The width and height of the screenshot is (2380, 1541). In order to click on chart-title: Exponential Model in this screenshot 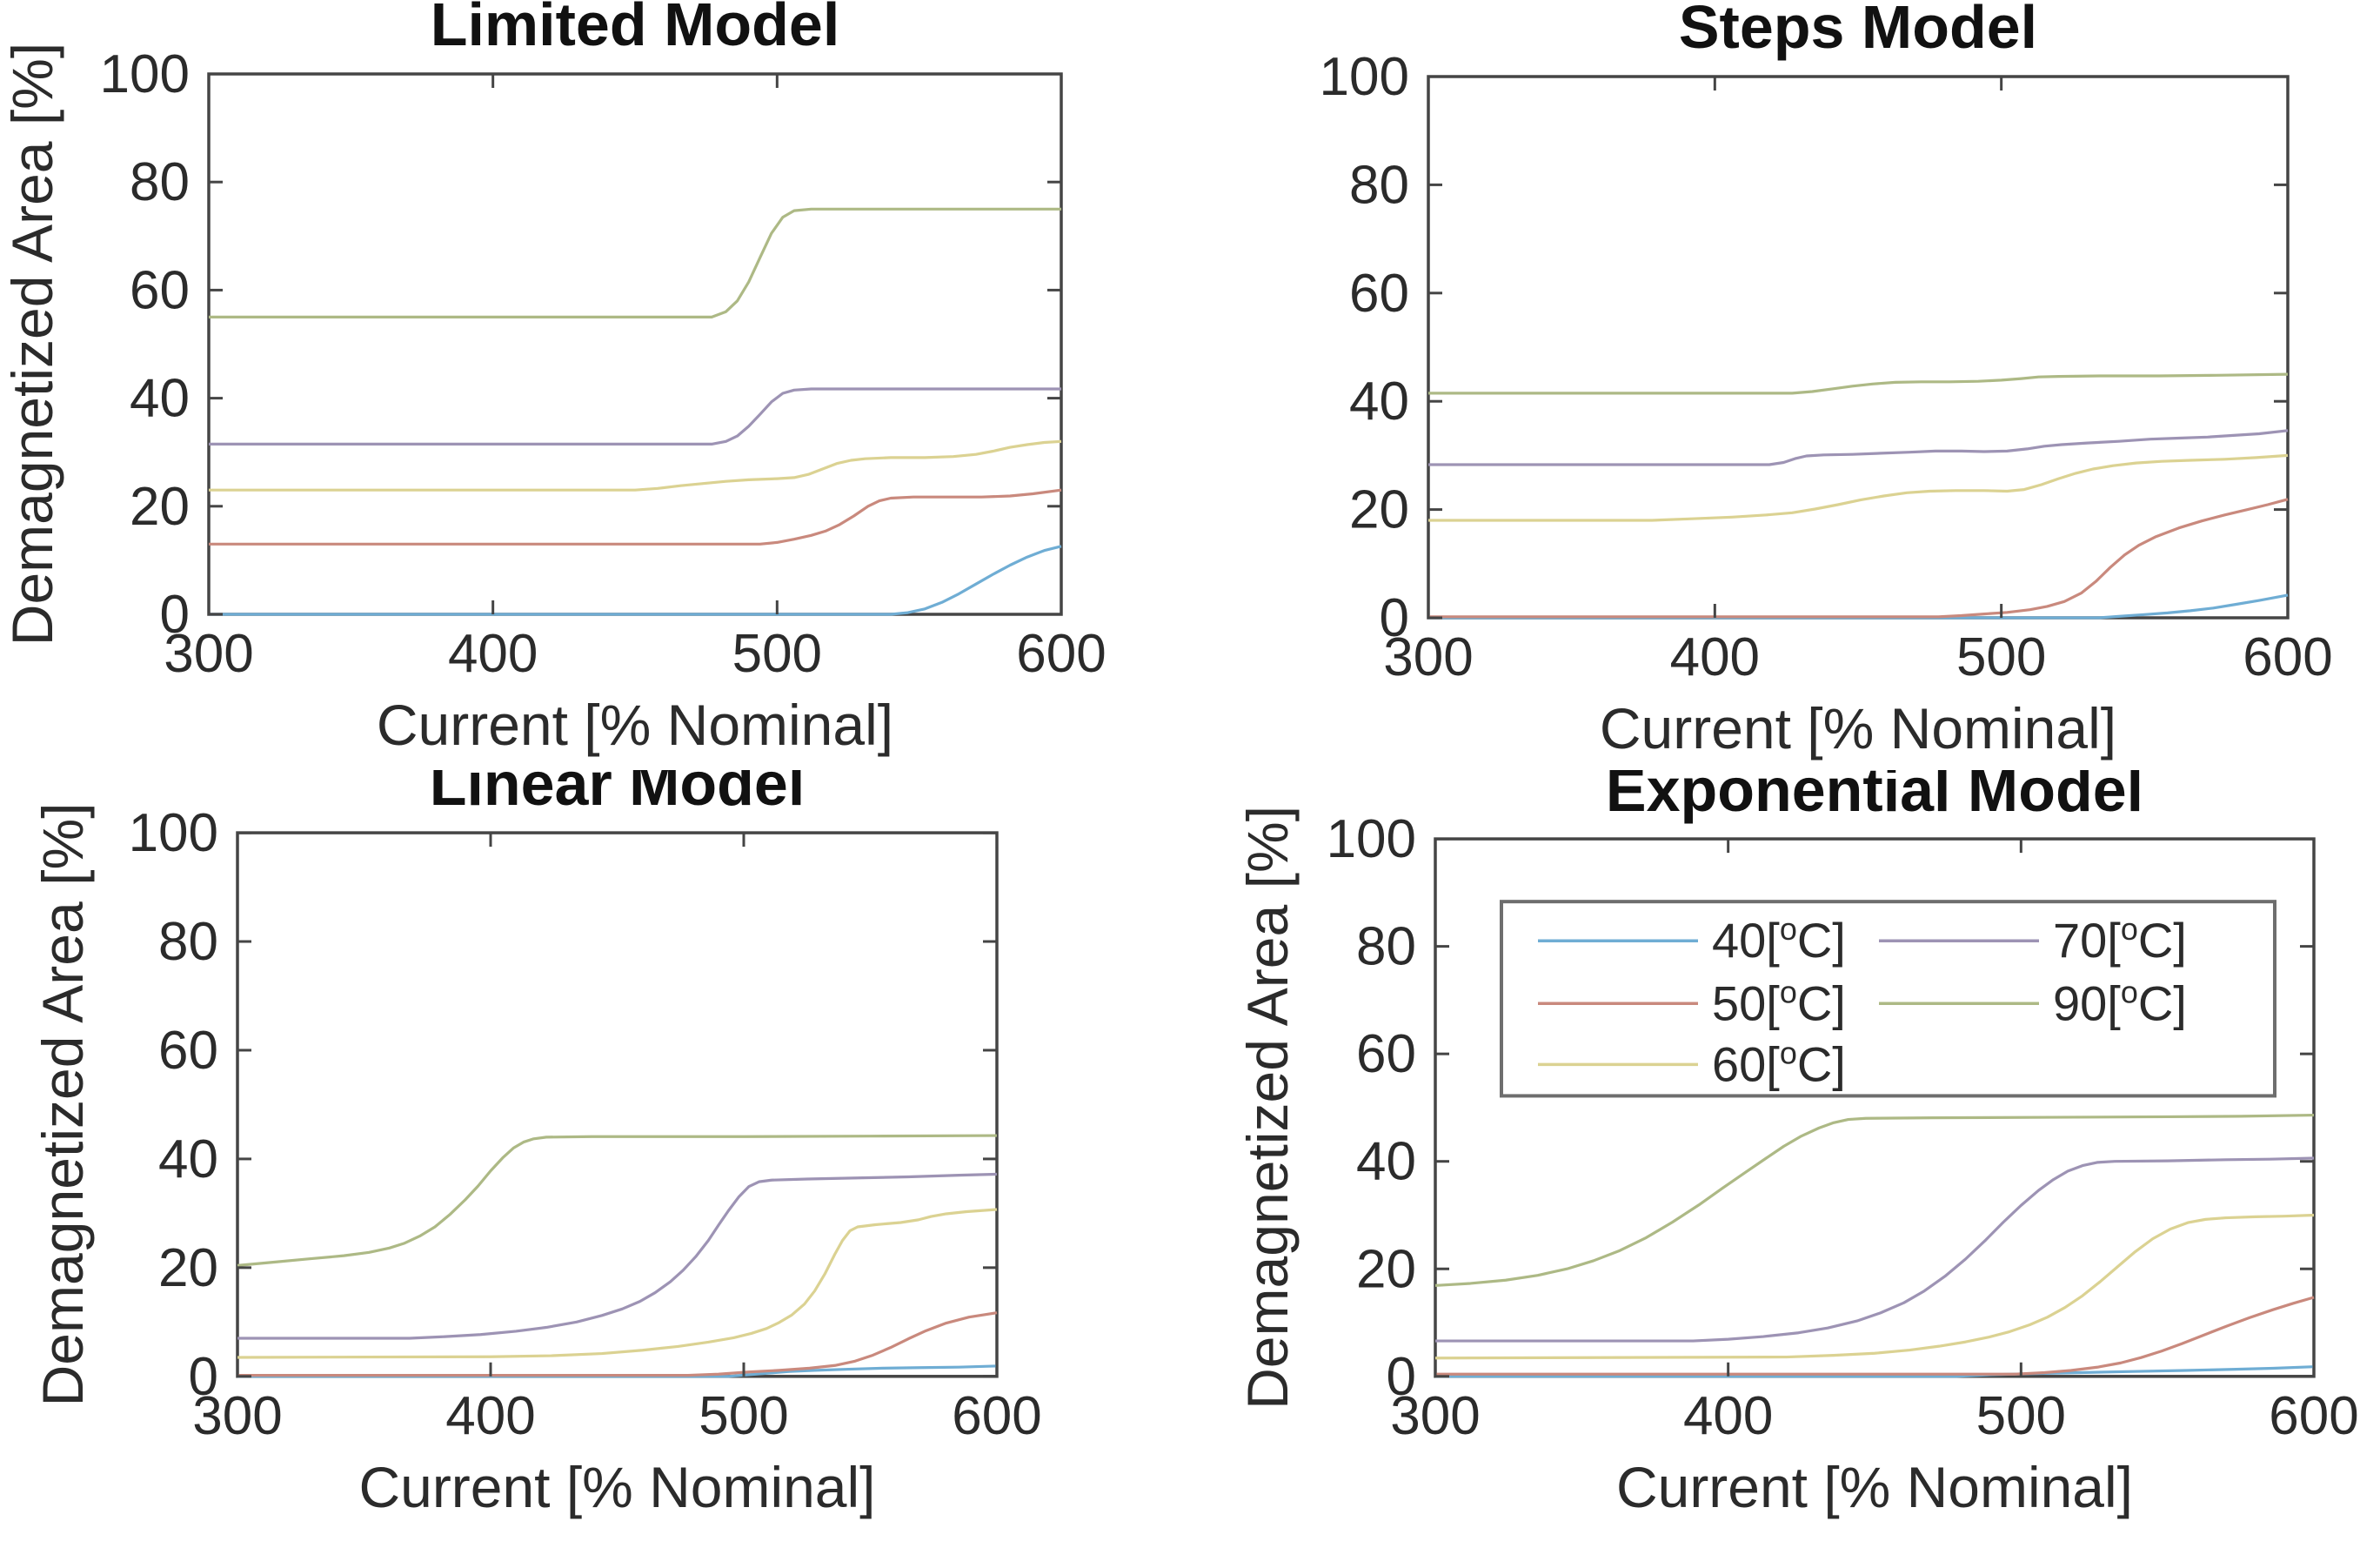, I will do `click(1874, 797)`.